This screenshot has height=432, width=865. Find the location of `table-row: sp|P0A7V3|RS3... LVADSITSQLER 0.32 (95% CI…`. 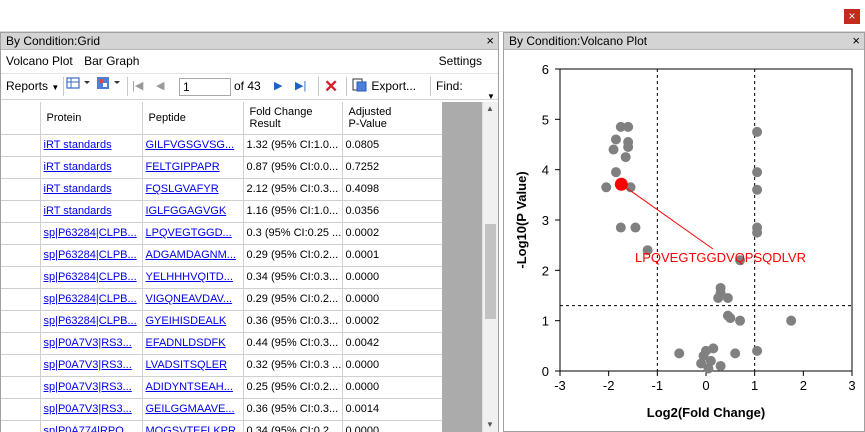

table-row: sp|P0A7V3|RS3... LVADSITSQLER 0.32 (95% CI… is located at coordinates (221, 365).